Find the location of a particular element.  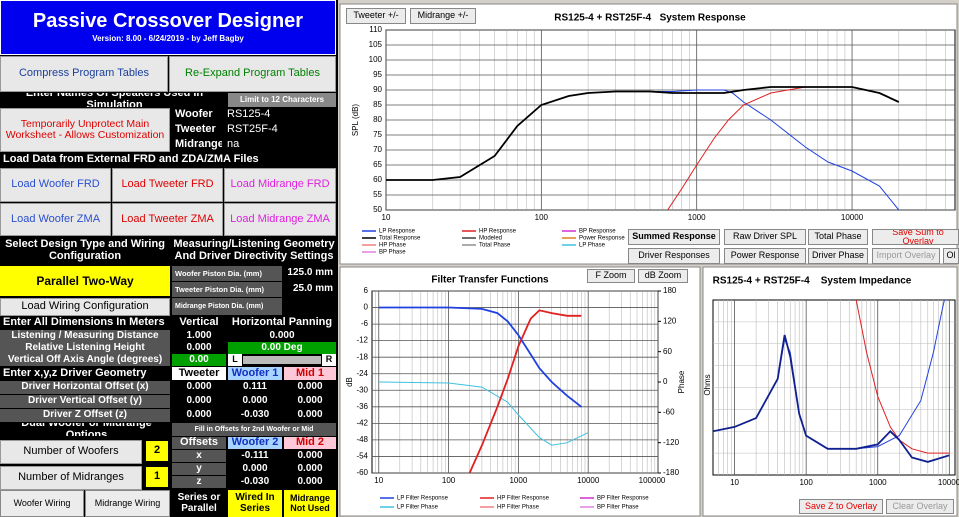

button: Re-Expand Program Tables is located at coordinates (252, 74).